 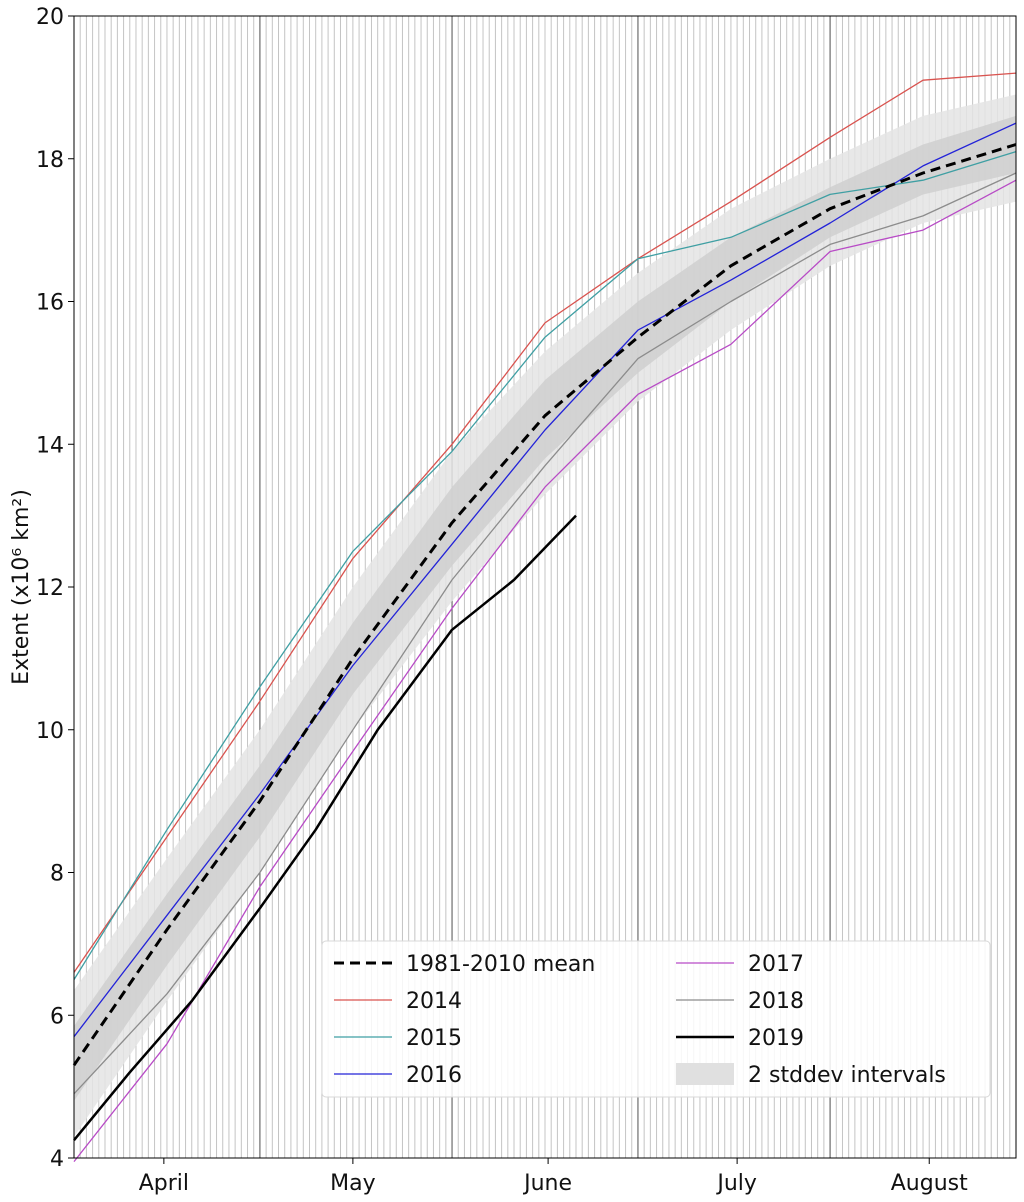 What do you see at coordinates (50, 17) in the screenshot?
I see `y-tick-label: 20` at bounding box center [50, 17].